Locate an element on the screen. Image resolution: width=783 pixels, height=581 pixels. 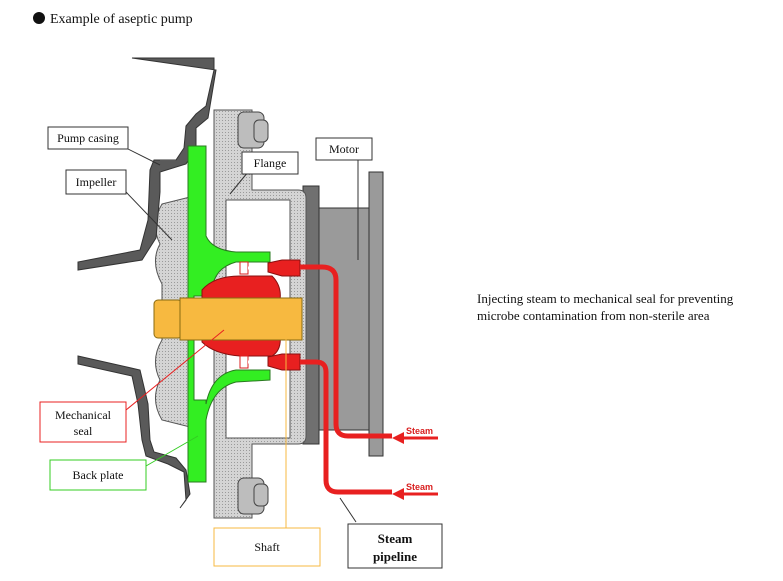
label-impeller: Impeller is located at coordinates (96, 182).